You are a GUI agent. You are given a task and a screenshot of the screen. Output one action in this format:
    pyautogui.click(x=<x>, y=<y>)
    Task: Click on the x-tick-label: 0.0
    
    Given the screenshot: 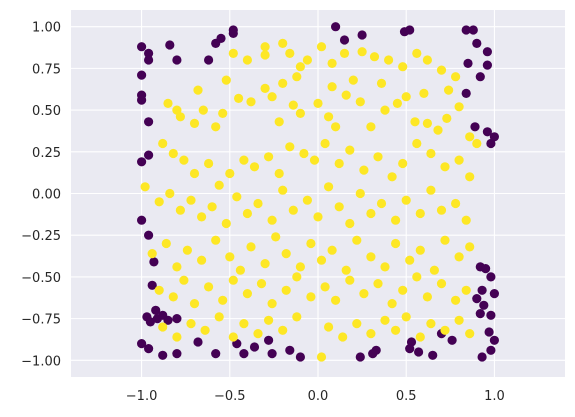 What is the action you would take?
    pyautogui.click(x=318, y=396)
    